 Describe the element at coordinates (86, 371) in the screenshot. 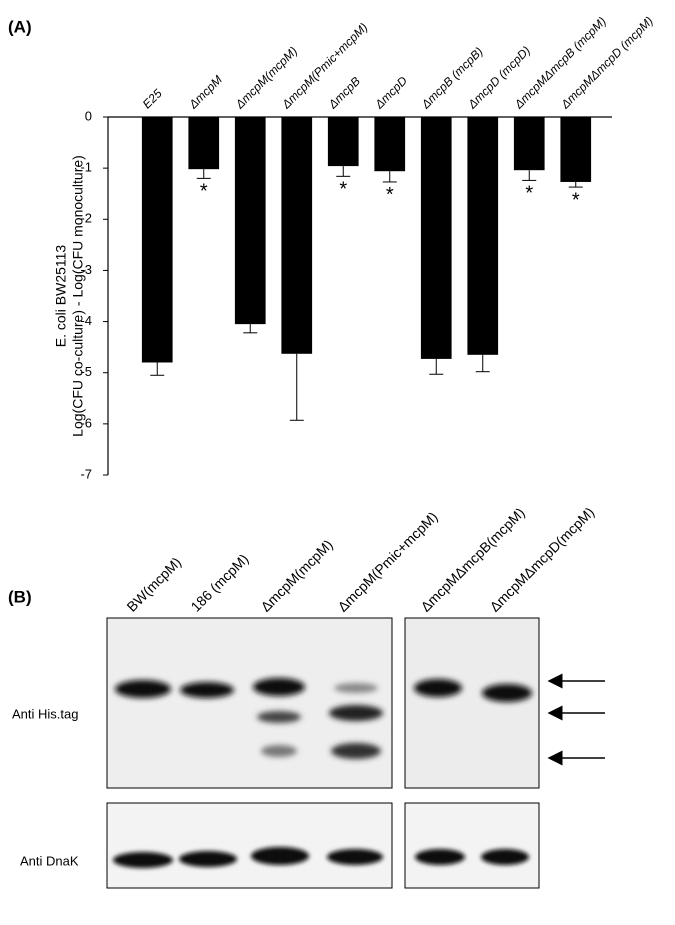

I see `y-tick-label: -5` at that location.